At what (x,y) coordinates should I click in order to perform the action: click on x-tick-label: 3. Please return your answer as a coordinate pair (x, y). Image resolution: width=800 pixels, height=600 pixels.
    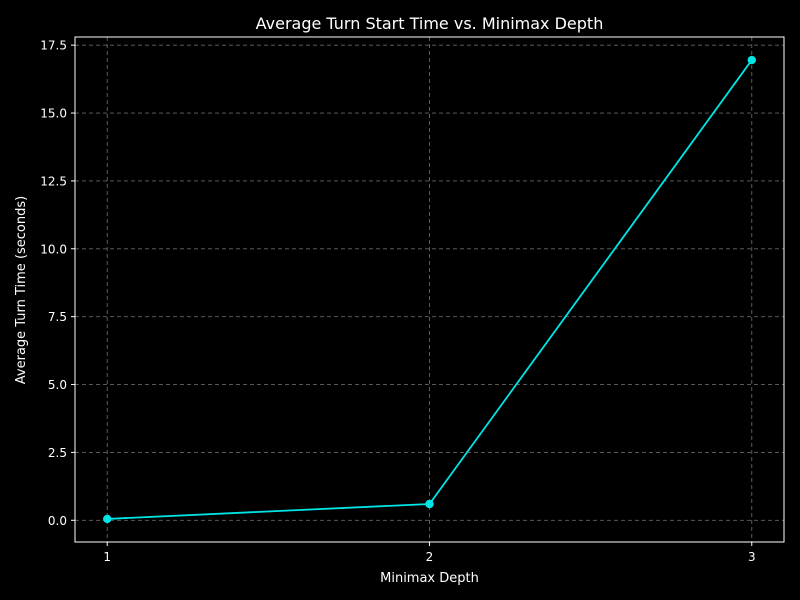
    Looking at the image, I should click on (752, 557).